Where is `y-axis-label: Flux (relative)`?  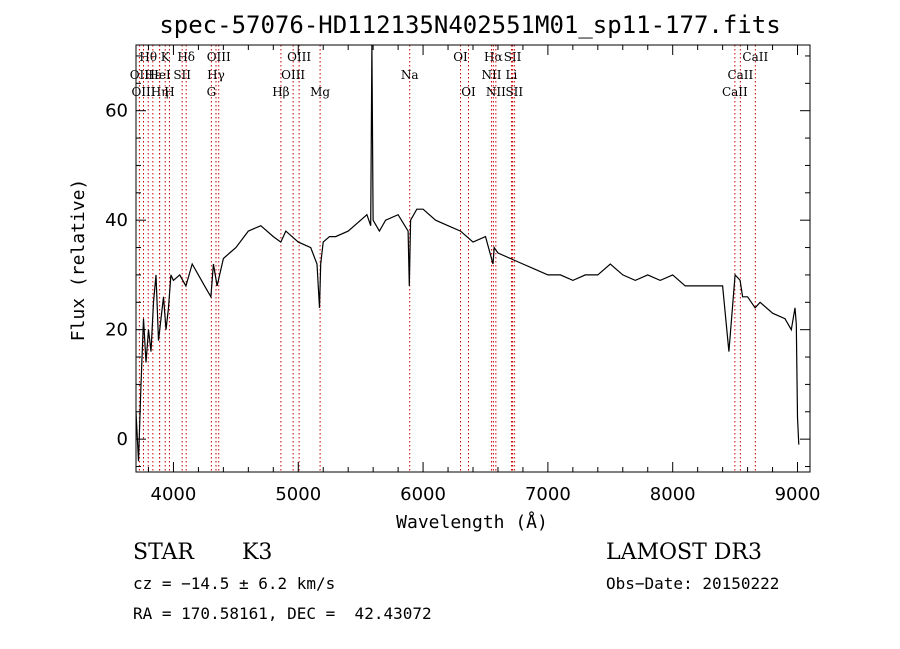 y-axis-label: Flux (relative) is located at coordinates (78, 260).